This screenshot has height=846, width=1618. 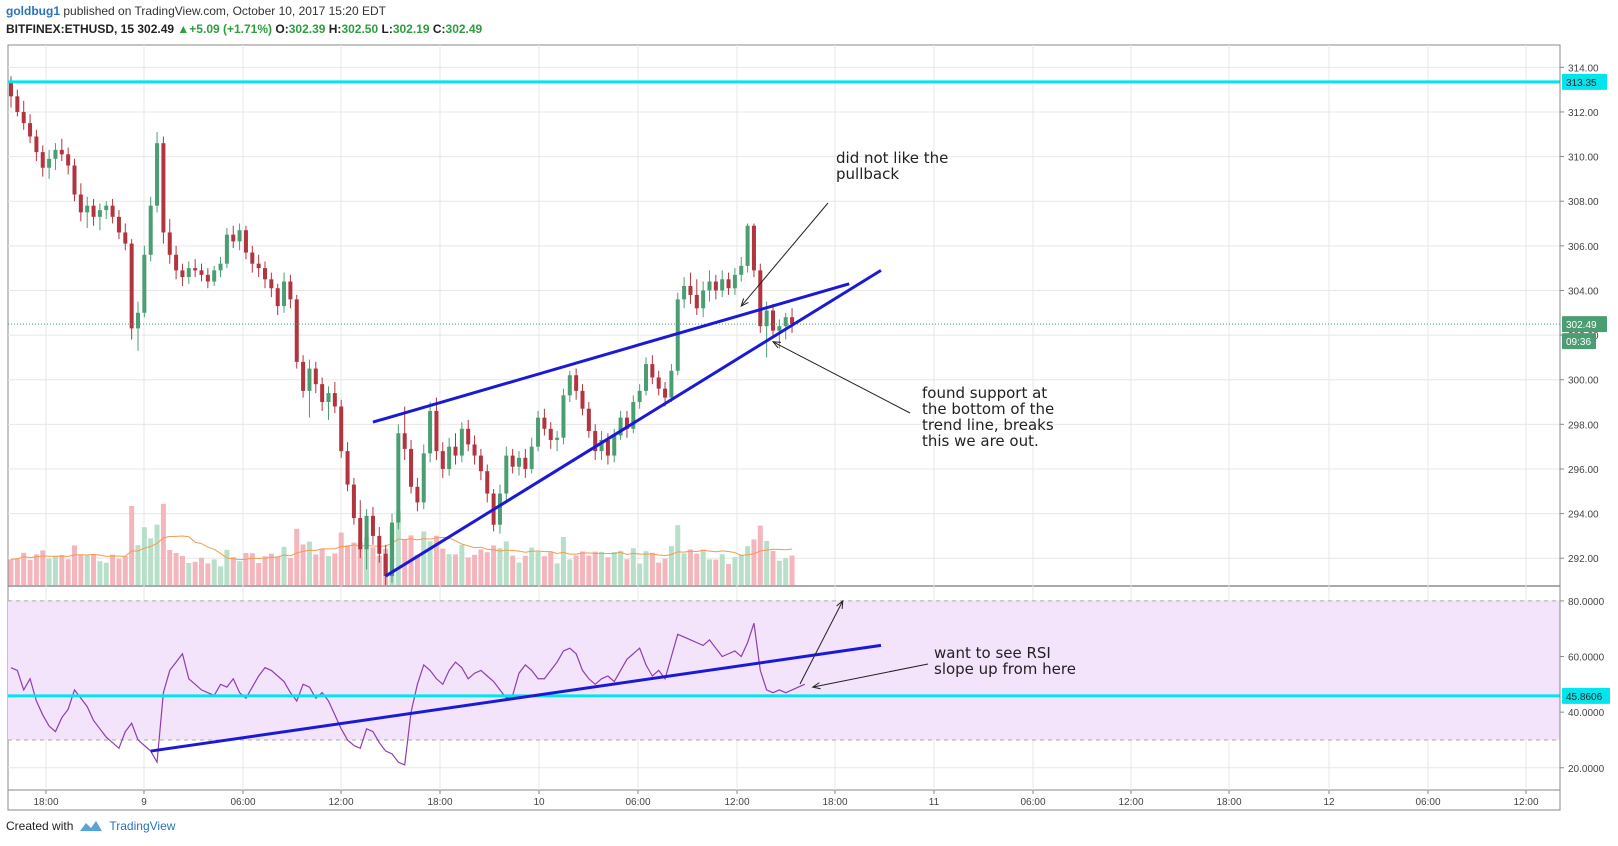 I want to click on rsi-level-tag: 45.8606, so click(x=1584, y=697).